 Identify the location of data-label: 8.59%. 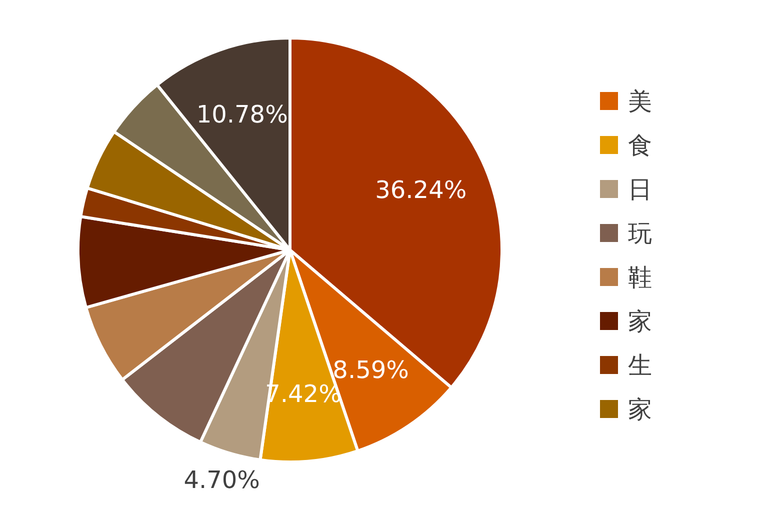
(370, 370).